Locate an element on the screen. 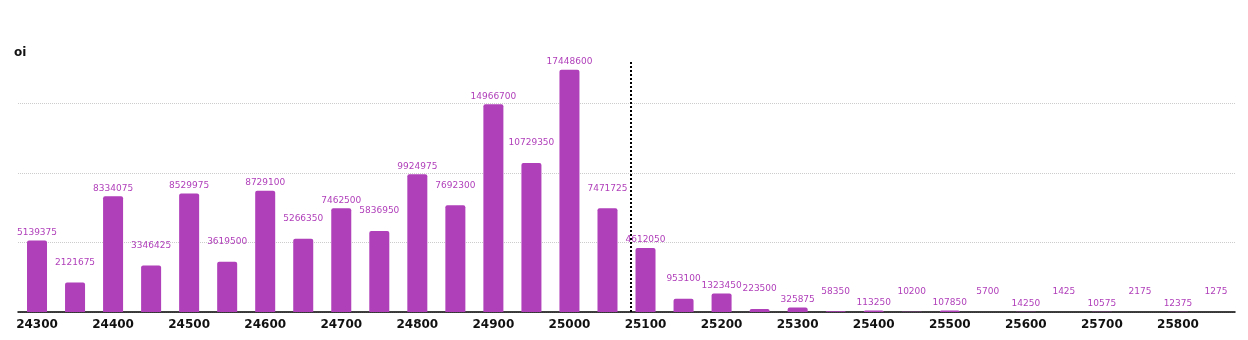 The image size is (1248, 340). data-label: 953100 is located at coordinates (683, 278).